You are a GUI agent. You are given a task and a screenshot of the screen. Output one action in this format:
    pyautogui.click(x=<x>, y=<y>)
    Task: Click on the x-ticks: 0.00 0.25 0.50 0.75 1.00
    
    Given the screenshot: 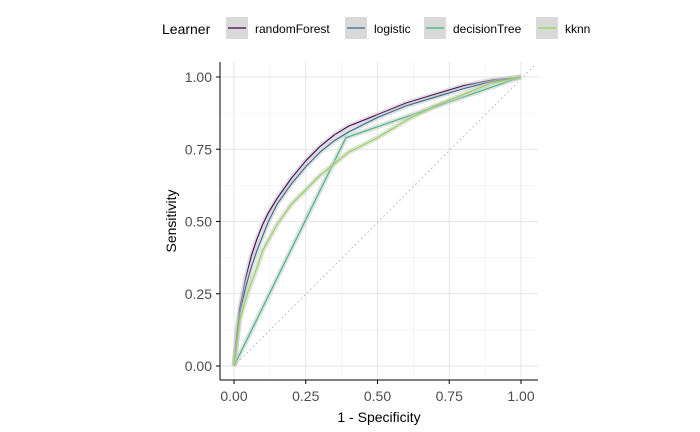 What is the action you would take?
    pyautogui.click(x=377, y=392)
    